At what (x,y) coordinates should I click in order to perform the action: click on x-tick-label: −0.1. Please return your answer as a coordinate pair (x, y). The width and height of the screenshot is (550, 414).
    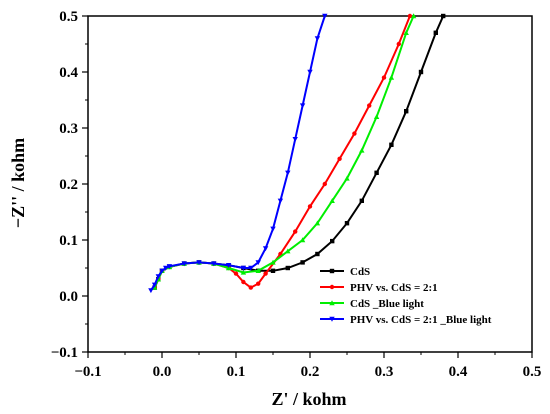
    Looking at the image, I should click on (87, 372).